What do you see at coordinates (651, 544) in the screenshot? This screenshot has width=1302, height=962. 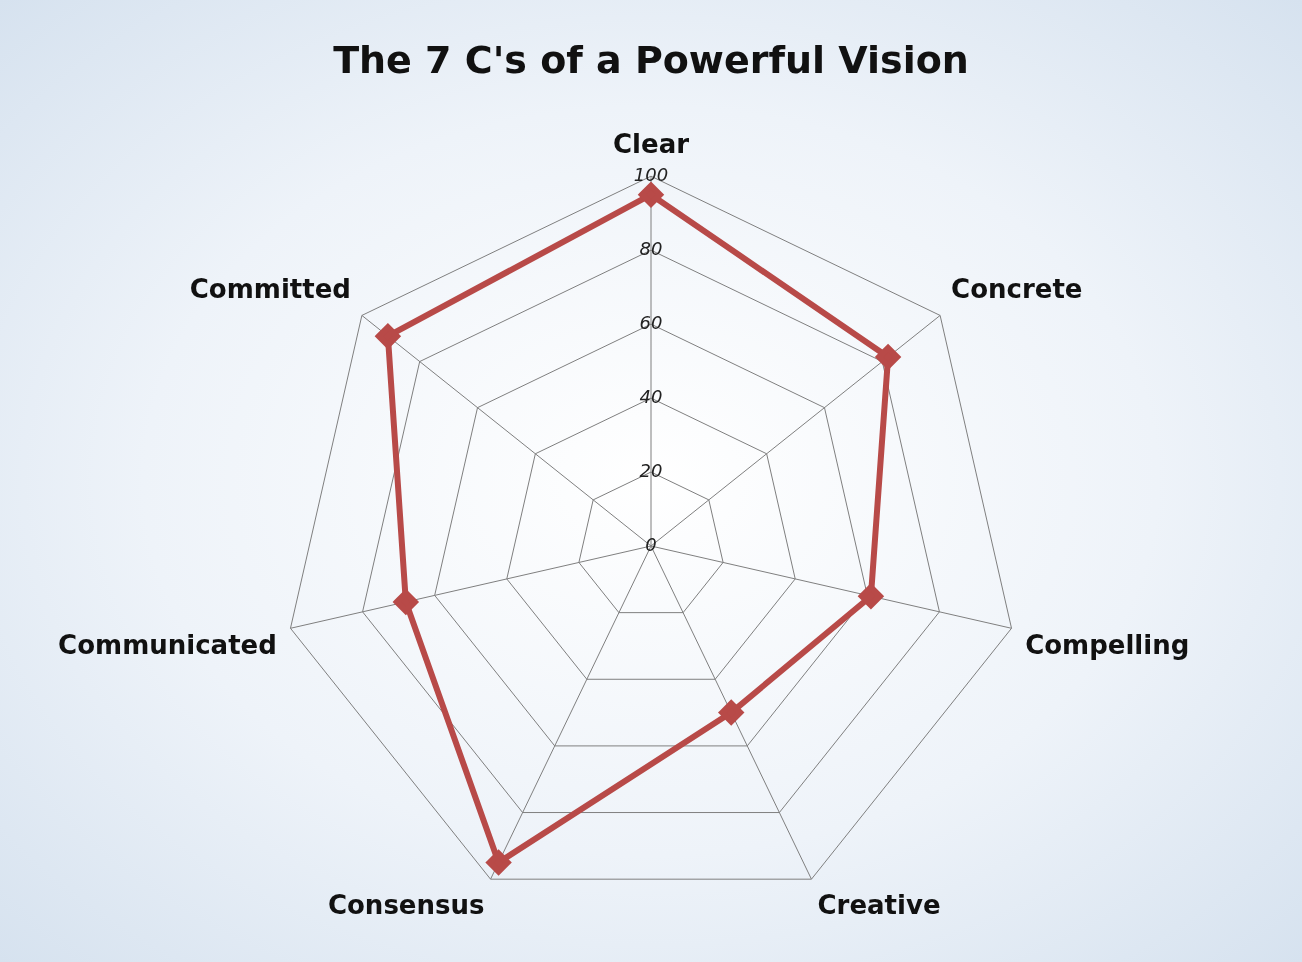 I see `y-tick-label: 0` at bounding box center [651, 544].